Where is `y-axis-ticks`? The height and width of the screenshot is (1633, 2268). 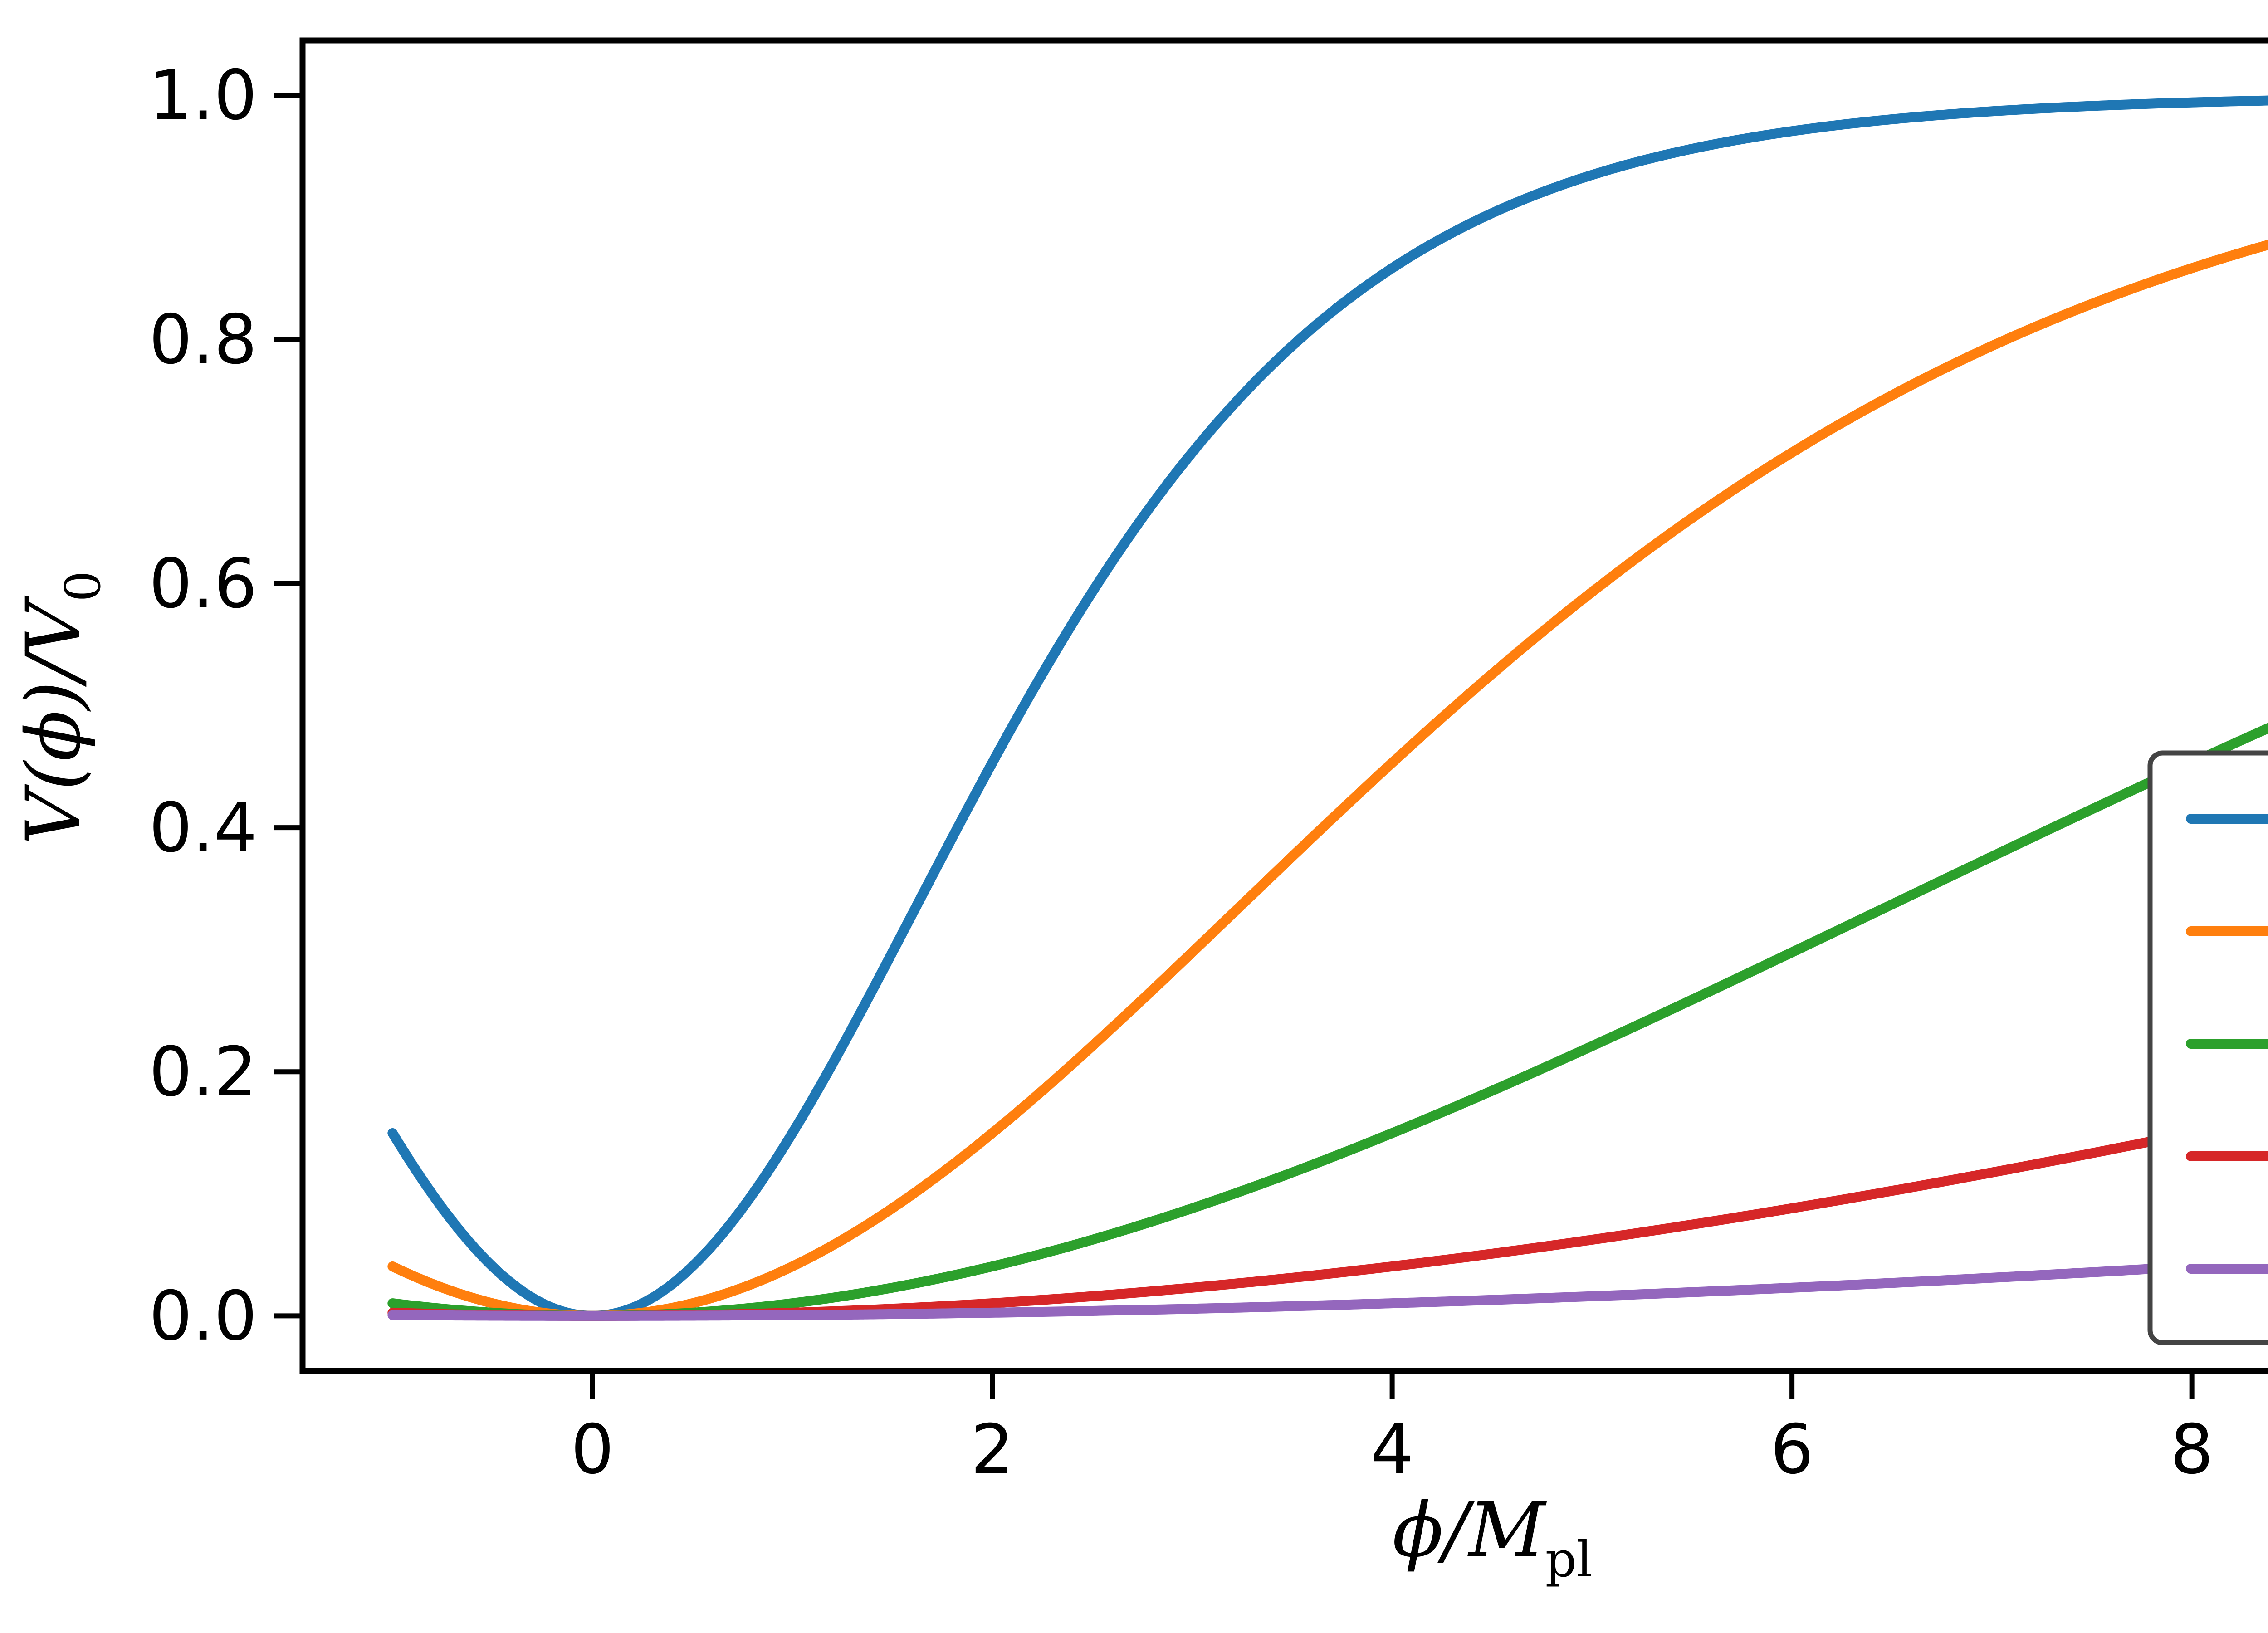
y-axis-ticks is located at coordinates (289, 706).